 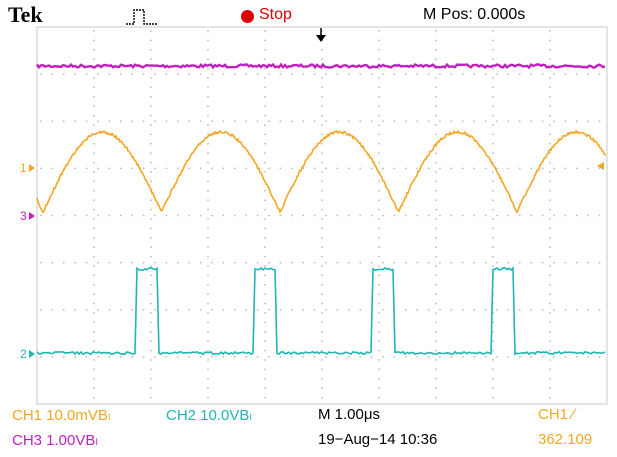 I want to click on ch3-marker: 3, so click(x=27, y=216).